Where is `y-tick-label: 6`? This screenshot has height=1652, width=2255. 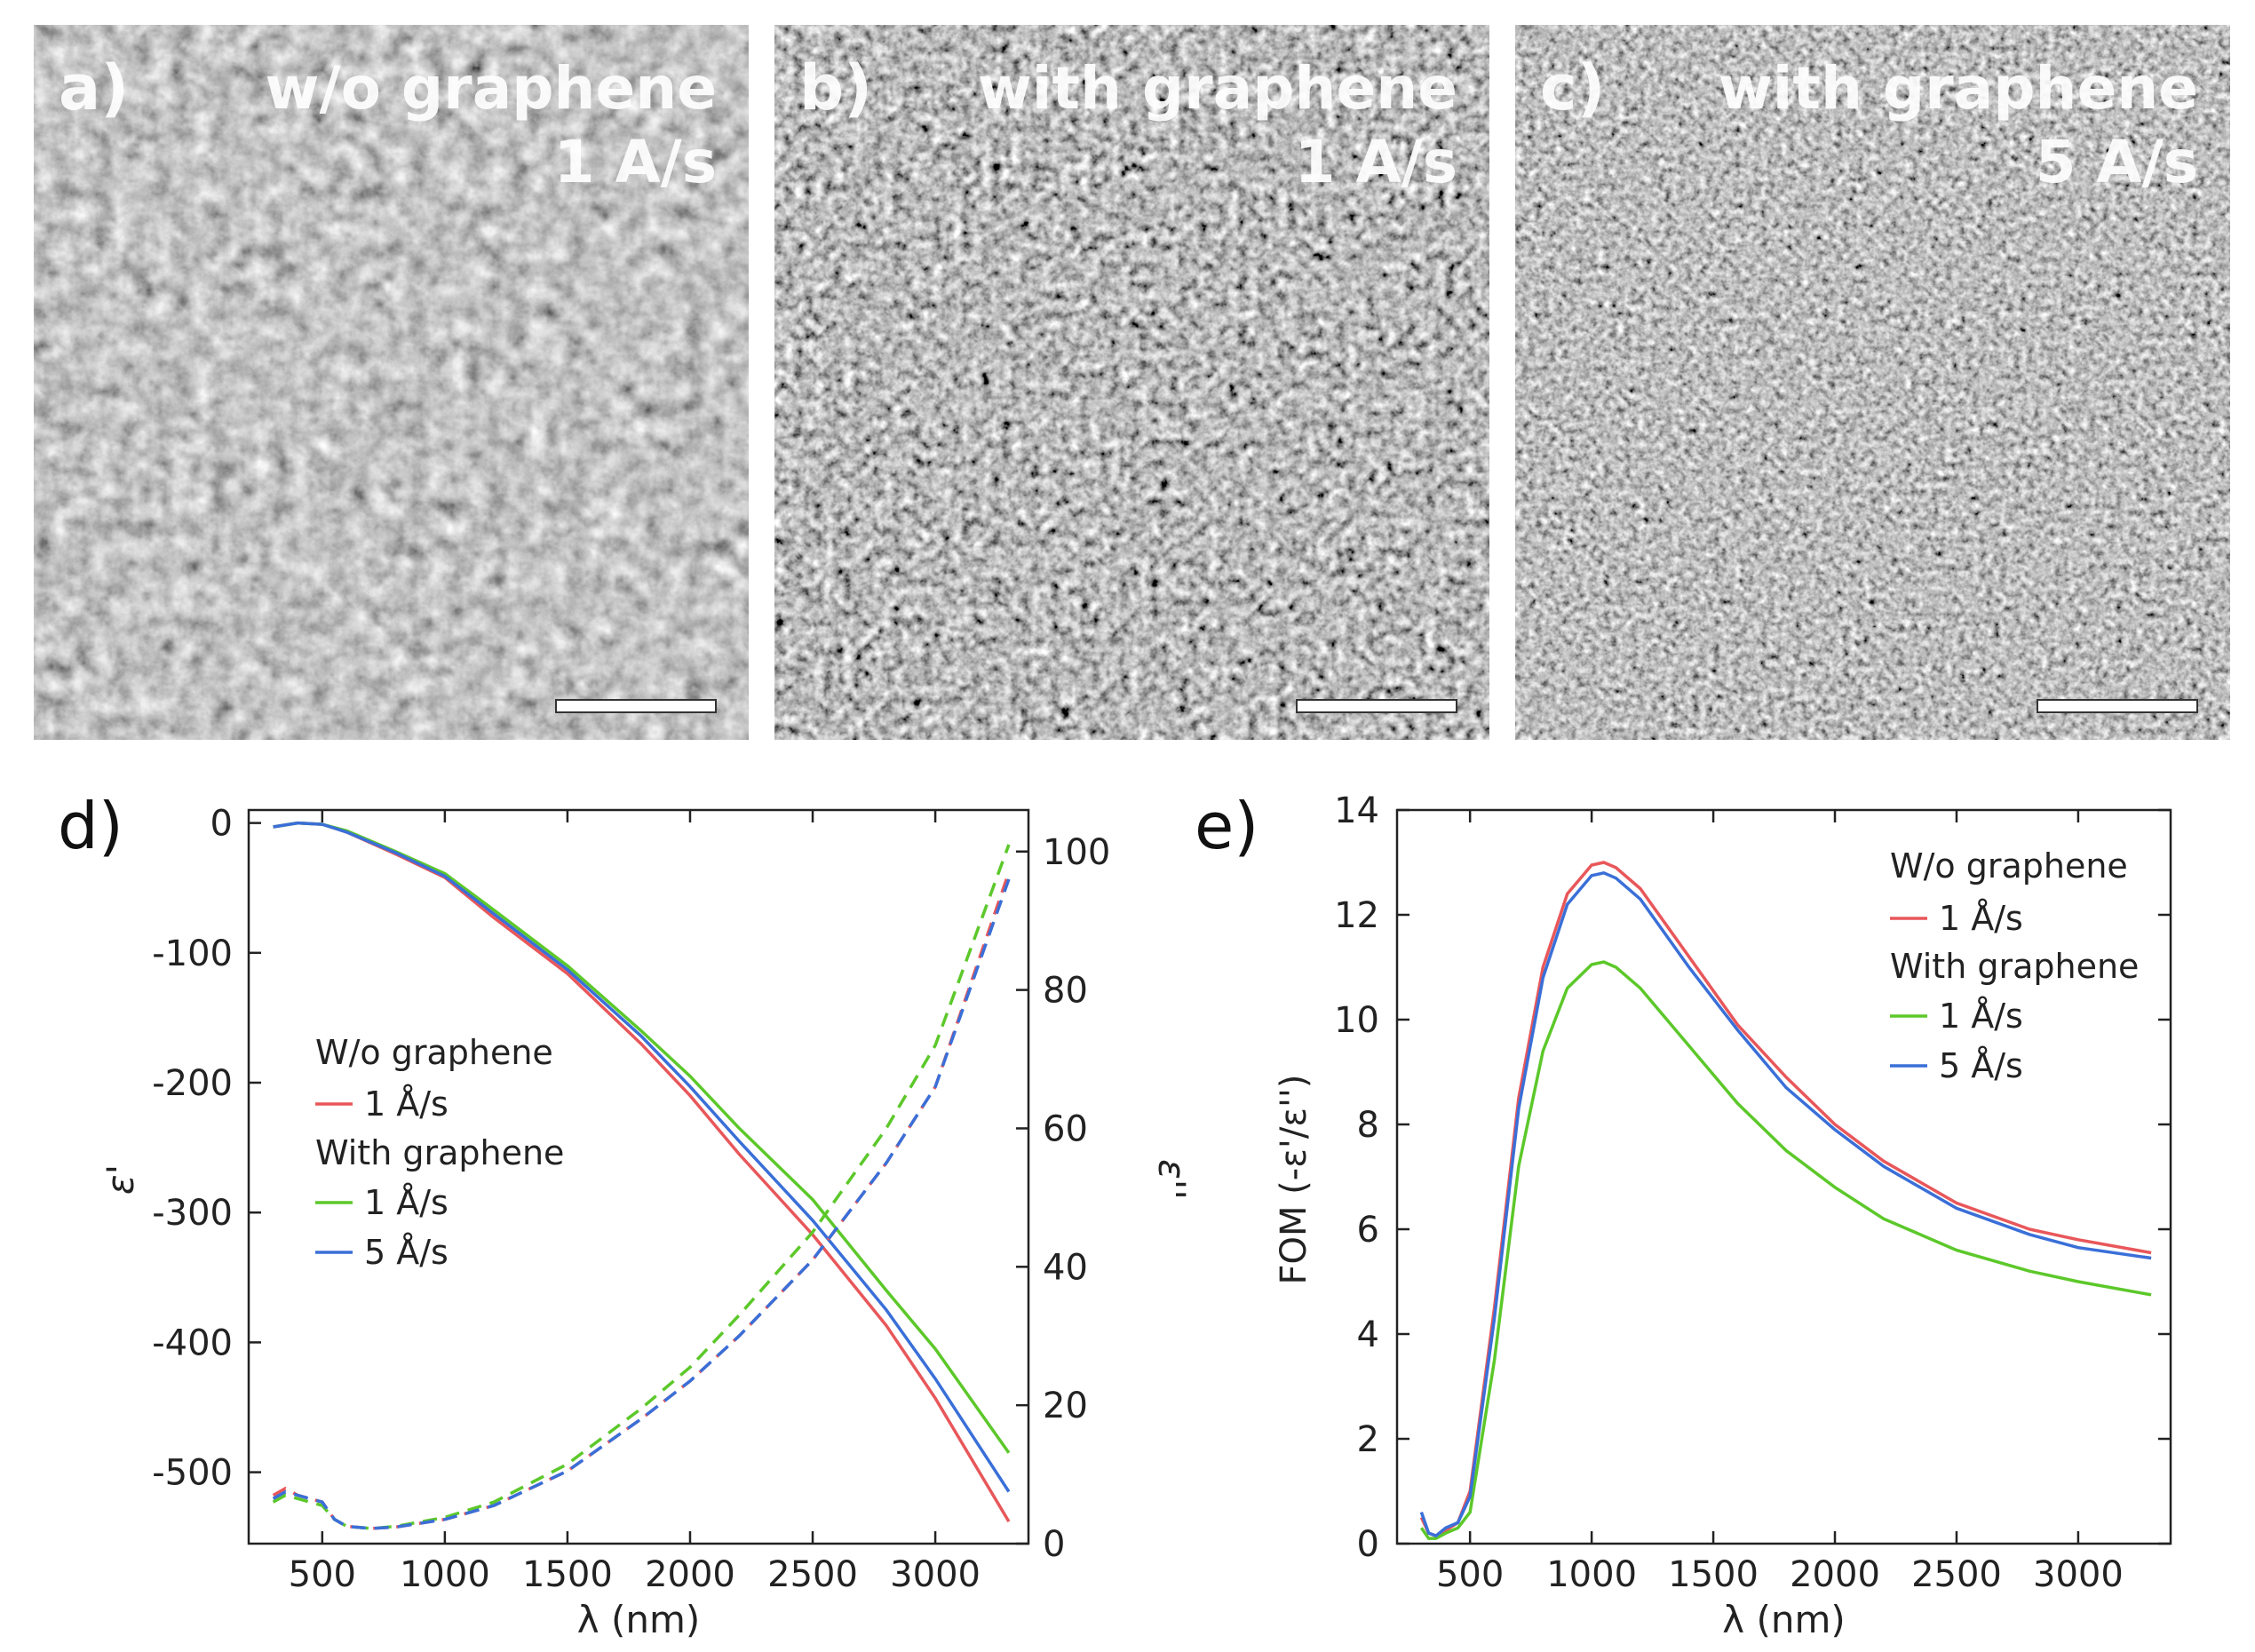 y-tick-label: 6 is located at coordinates (1368, 1230).